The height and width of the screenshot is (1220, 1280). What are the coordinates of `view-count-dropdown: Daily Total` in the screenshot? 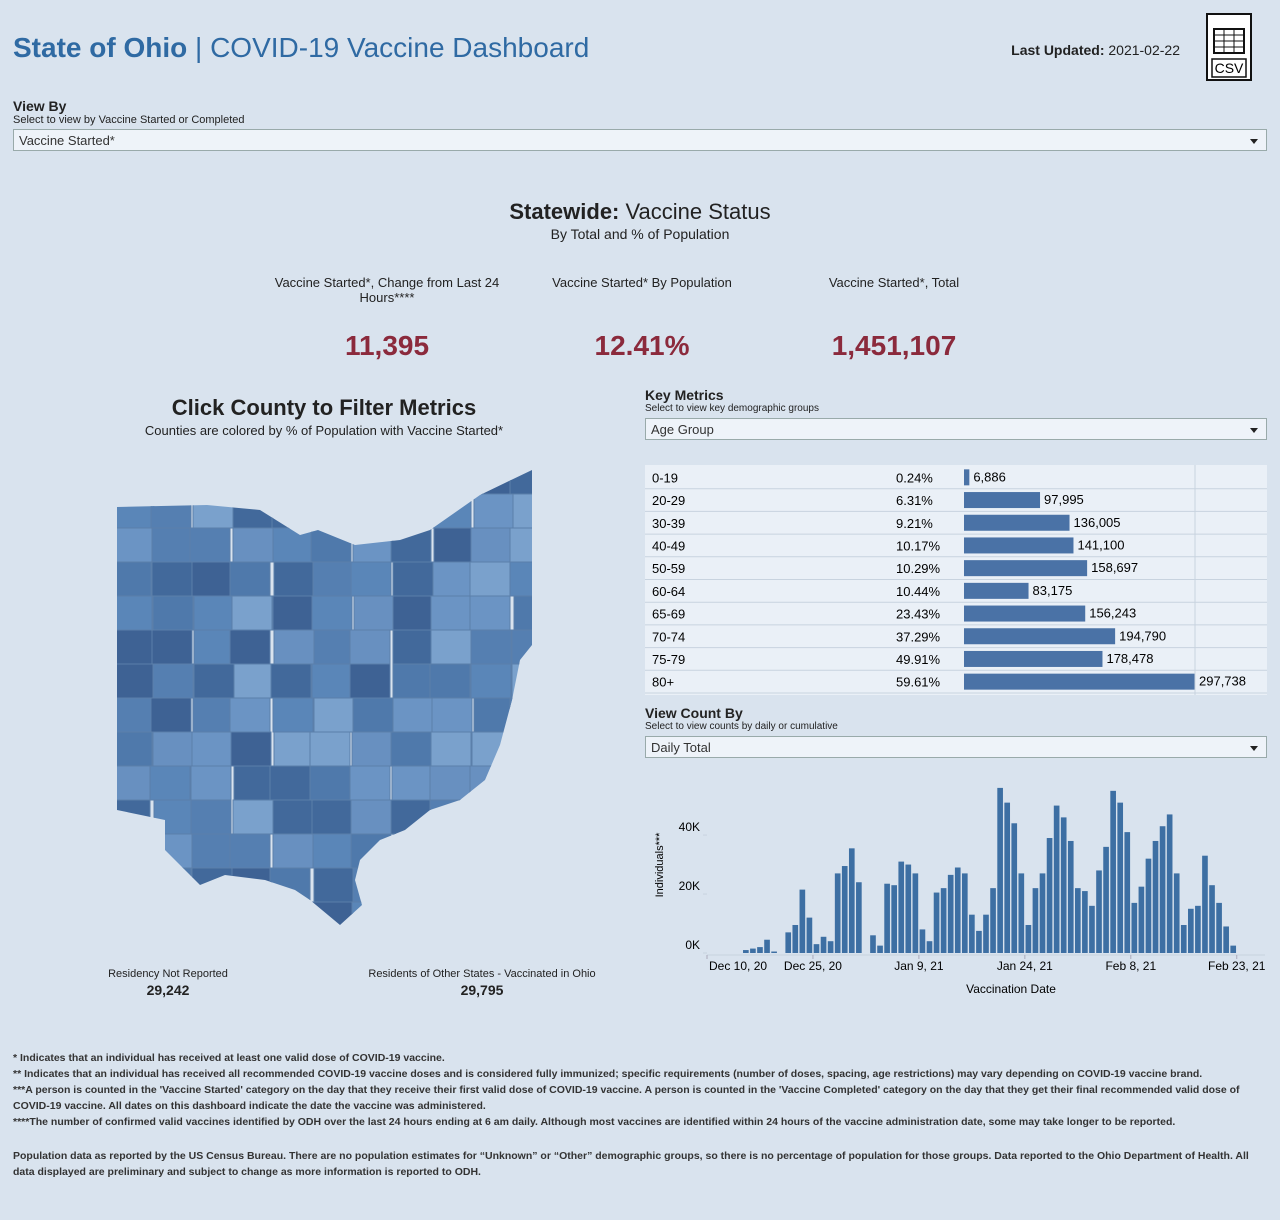 It's located at (956, 747).